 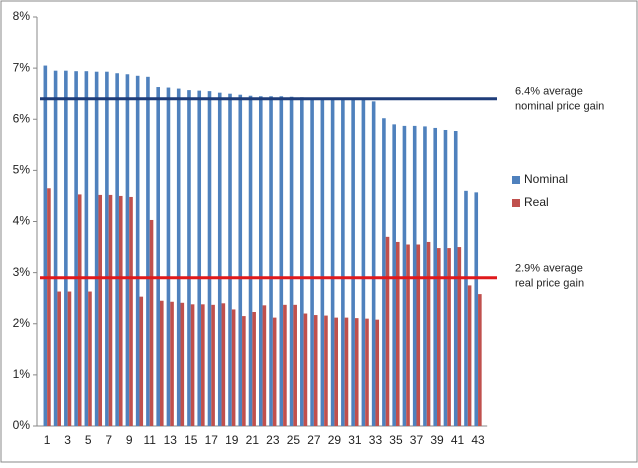 What do you see at coordinates (478, 440) in the screenshot?
I see `x-tick-label: 43` at bounding box center [478, 440].